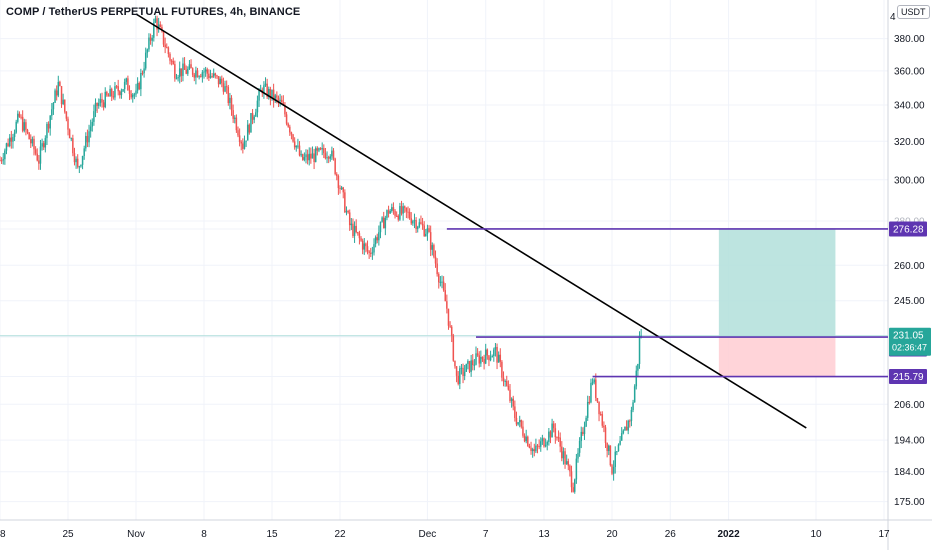 The width and height of the screenshot is (932, 550). Describe the element at coordinates (428, 534) in the screenshot. I see `x-tick-label: Dec` at that location.